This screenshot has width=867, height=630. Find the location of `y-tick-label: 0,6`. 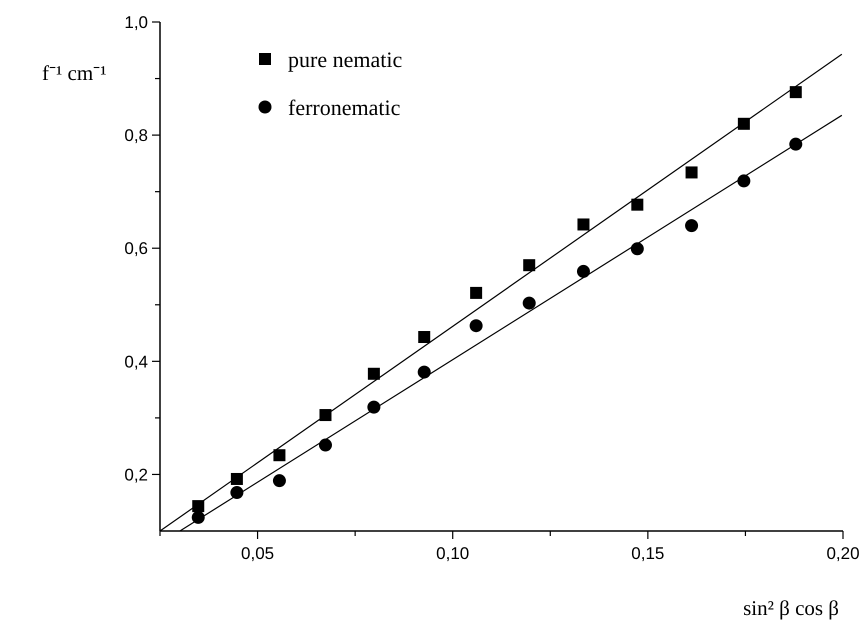

y-tick-label: 0,6 is located at coordinates (136, 248).